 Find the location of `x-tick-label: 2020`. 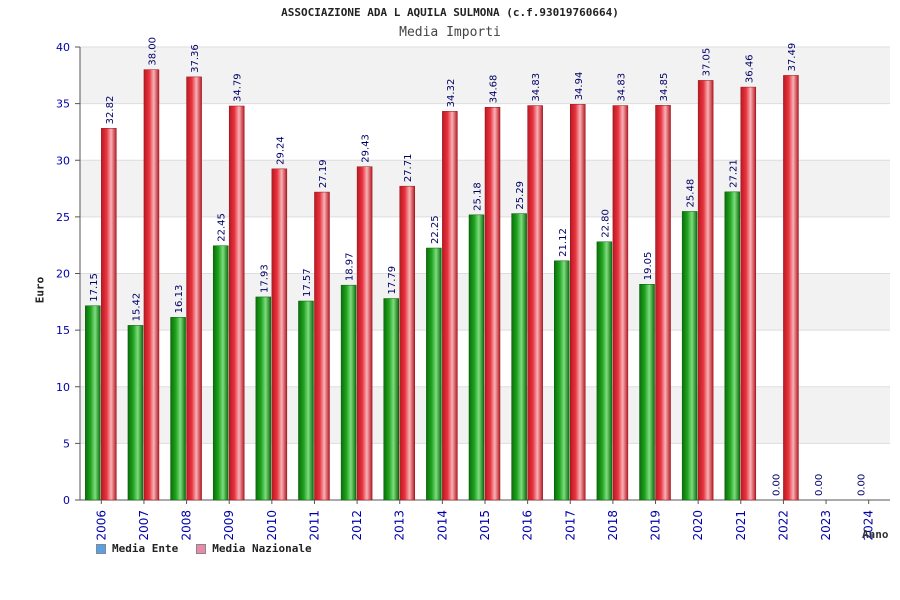

x-tick-label: 2020 is located at coordinates (698, 525).